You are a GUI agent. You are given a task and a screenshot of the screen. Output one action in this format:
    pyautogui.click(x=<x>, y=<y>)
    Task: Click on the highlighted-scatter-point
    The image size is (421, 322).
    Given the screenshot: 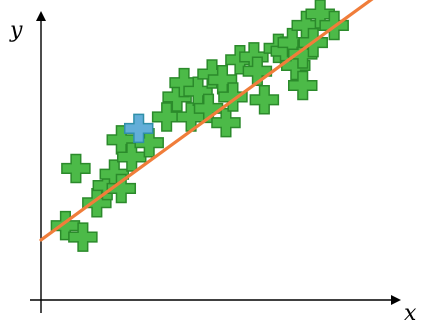 What is the action you would take?
    pyautogui.click(x=138, y=128)
    